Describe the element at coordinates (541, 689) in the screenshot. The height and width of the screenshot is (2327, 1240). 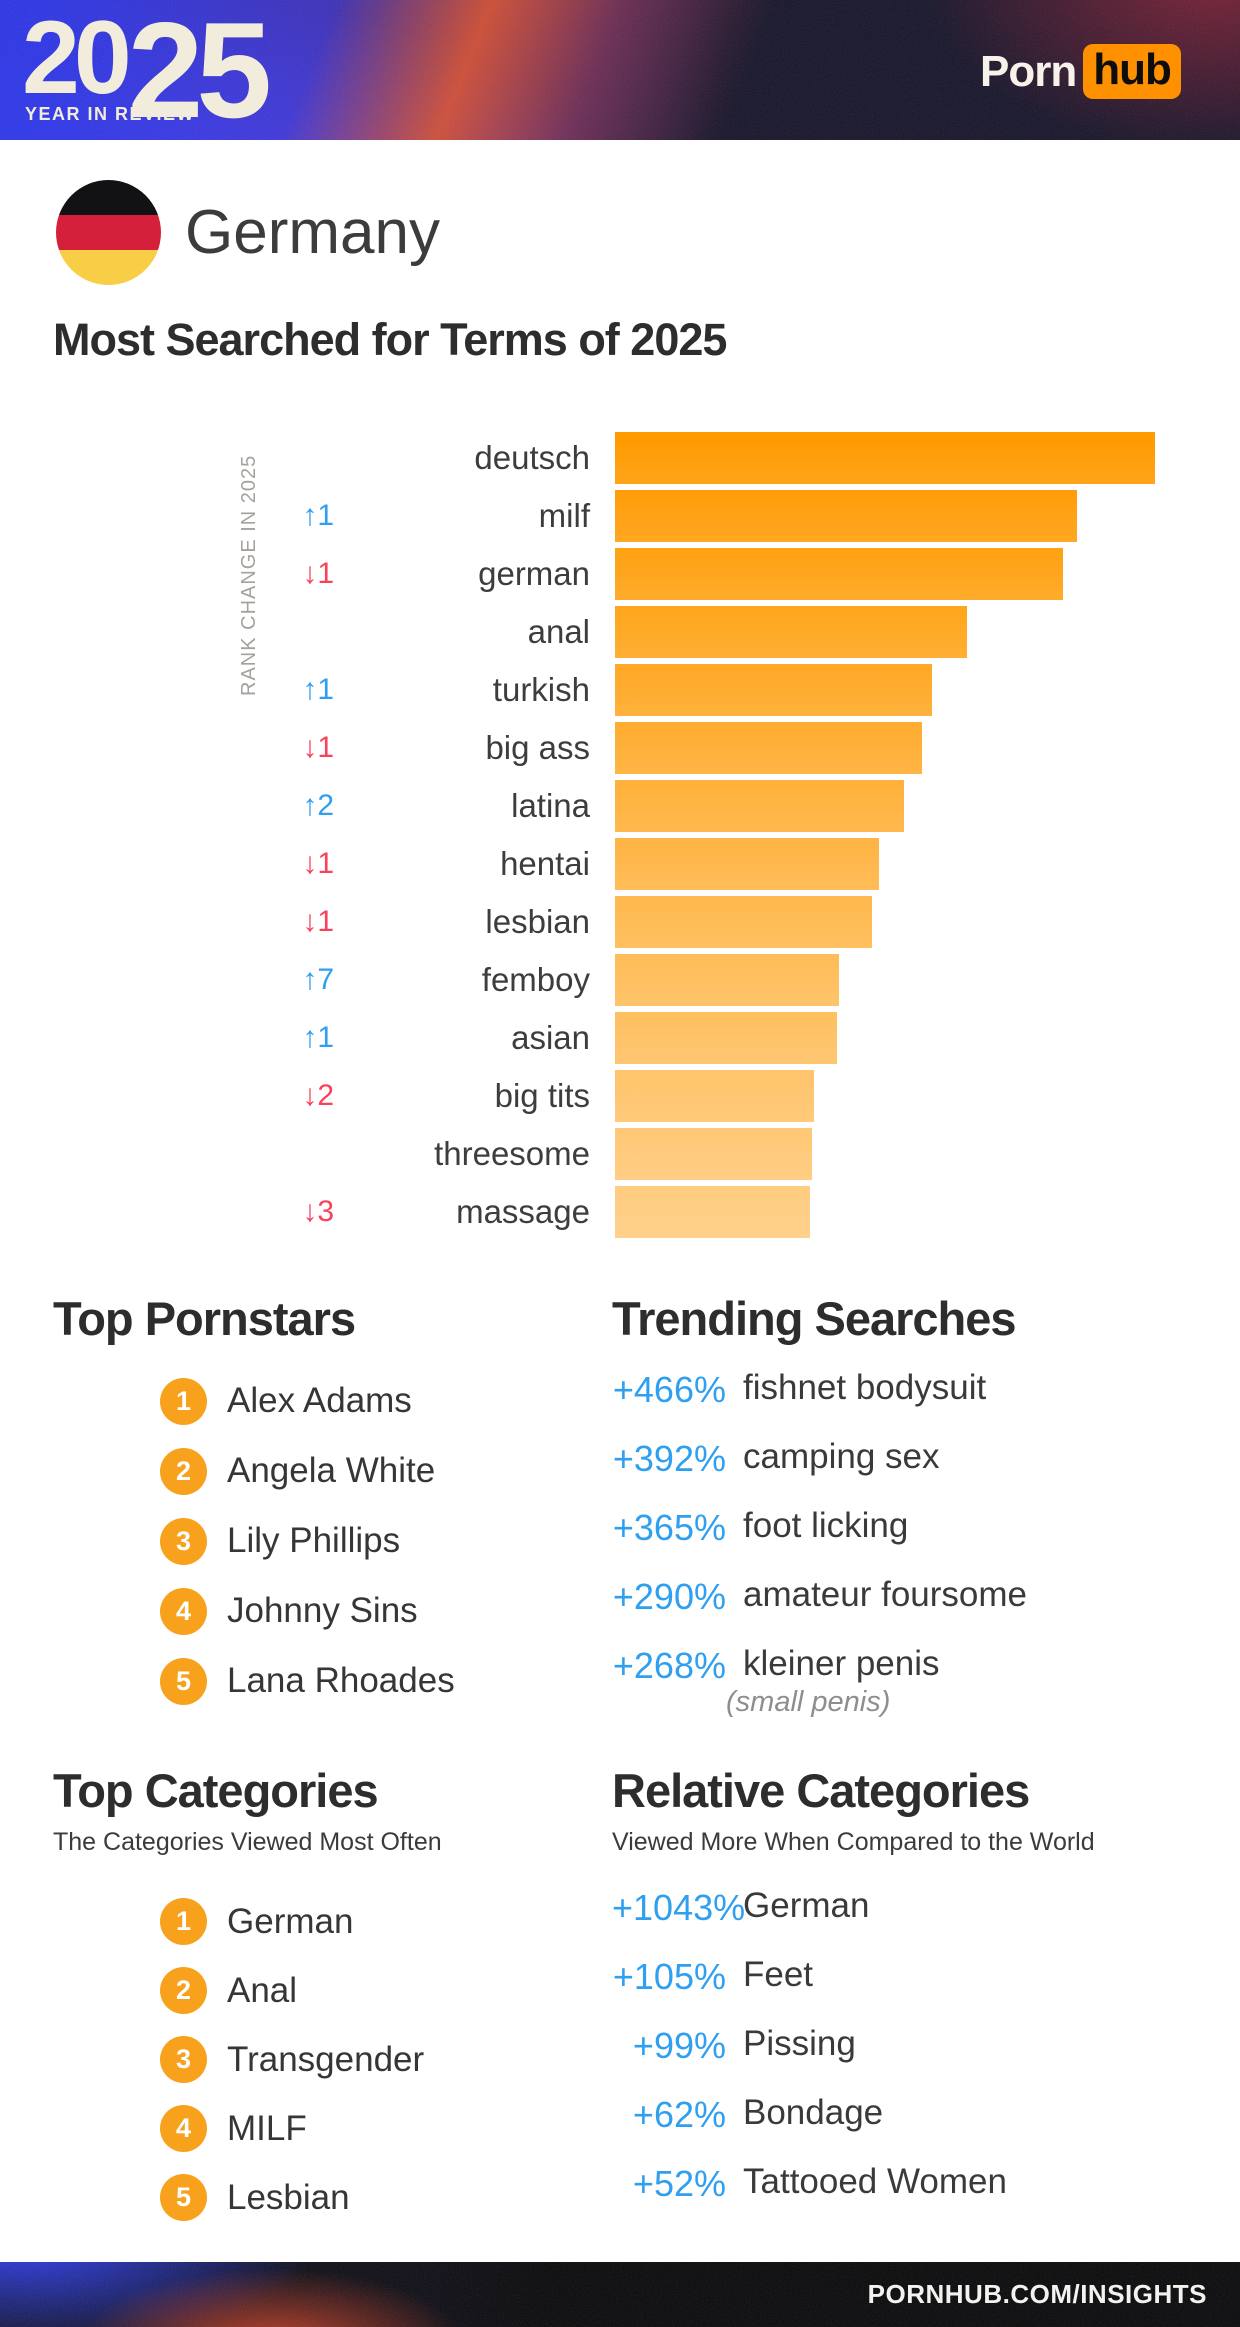
I see `term-label: turkish` at that location.